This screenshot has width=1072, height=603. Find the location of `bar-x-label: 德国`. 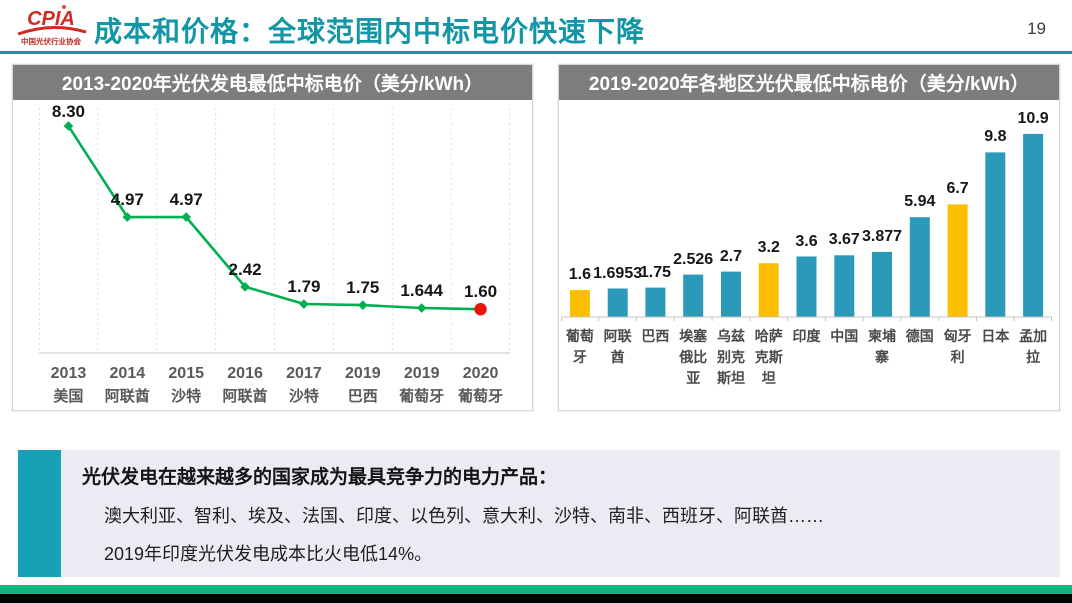

bar-x-label: 德国 is located at coordinates (919, 336).